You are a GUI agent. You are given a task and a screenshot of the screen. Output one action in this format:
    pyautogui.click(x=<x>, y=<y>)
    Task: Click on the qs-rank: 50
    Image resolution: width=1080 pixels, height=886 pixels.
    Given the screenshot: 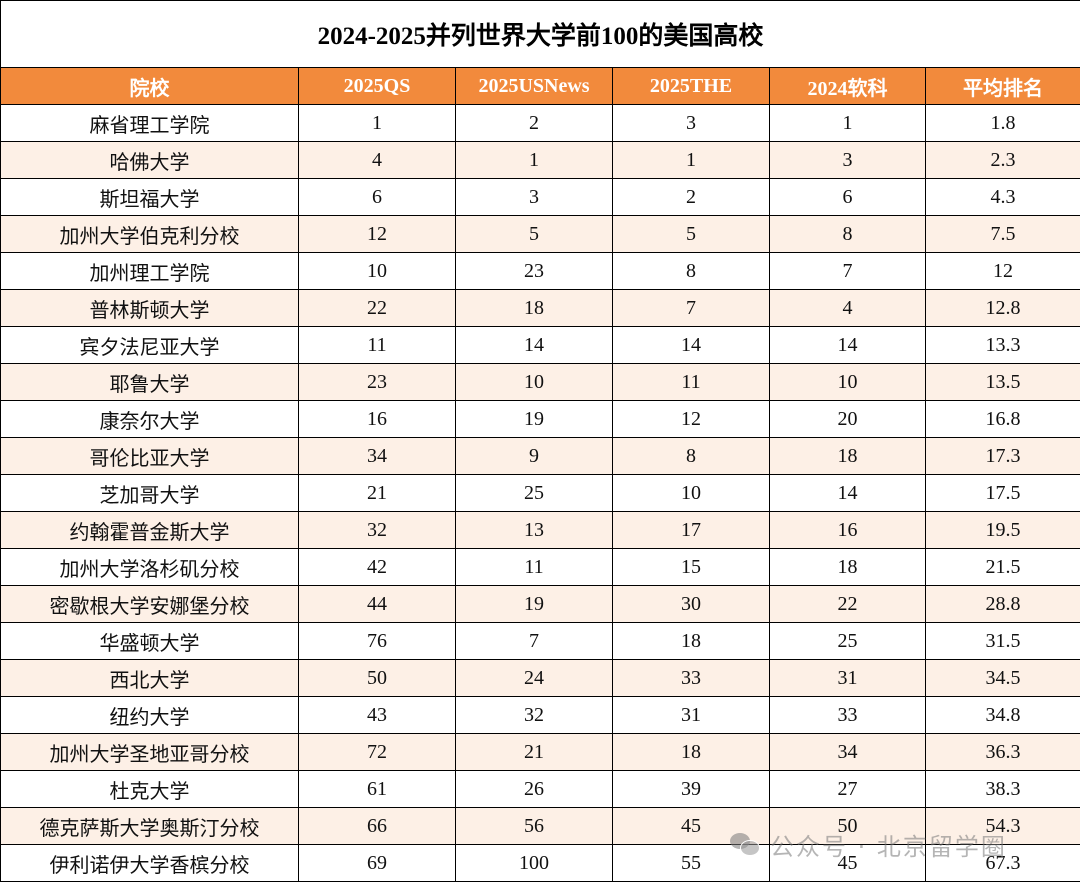 What is the action you would take?
    pyautogui.click(x=377, y=678)
    